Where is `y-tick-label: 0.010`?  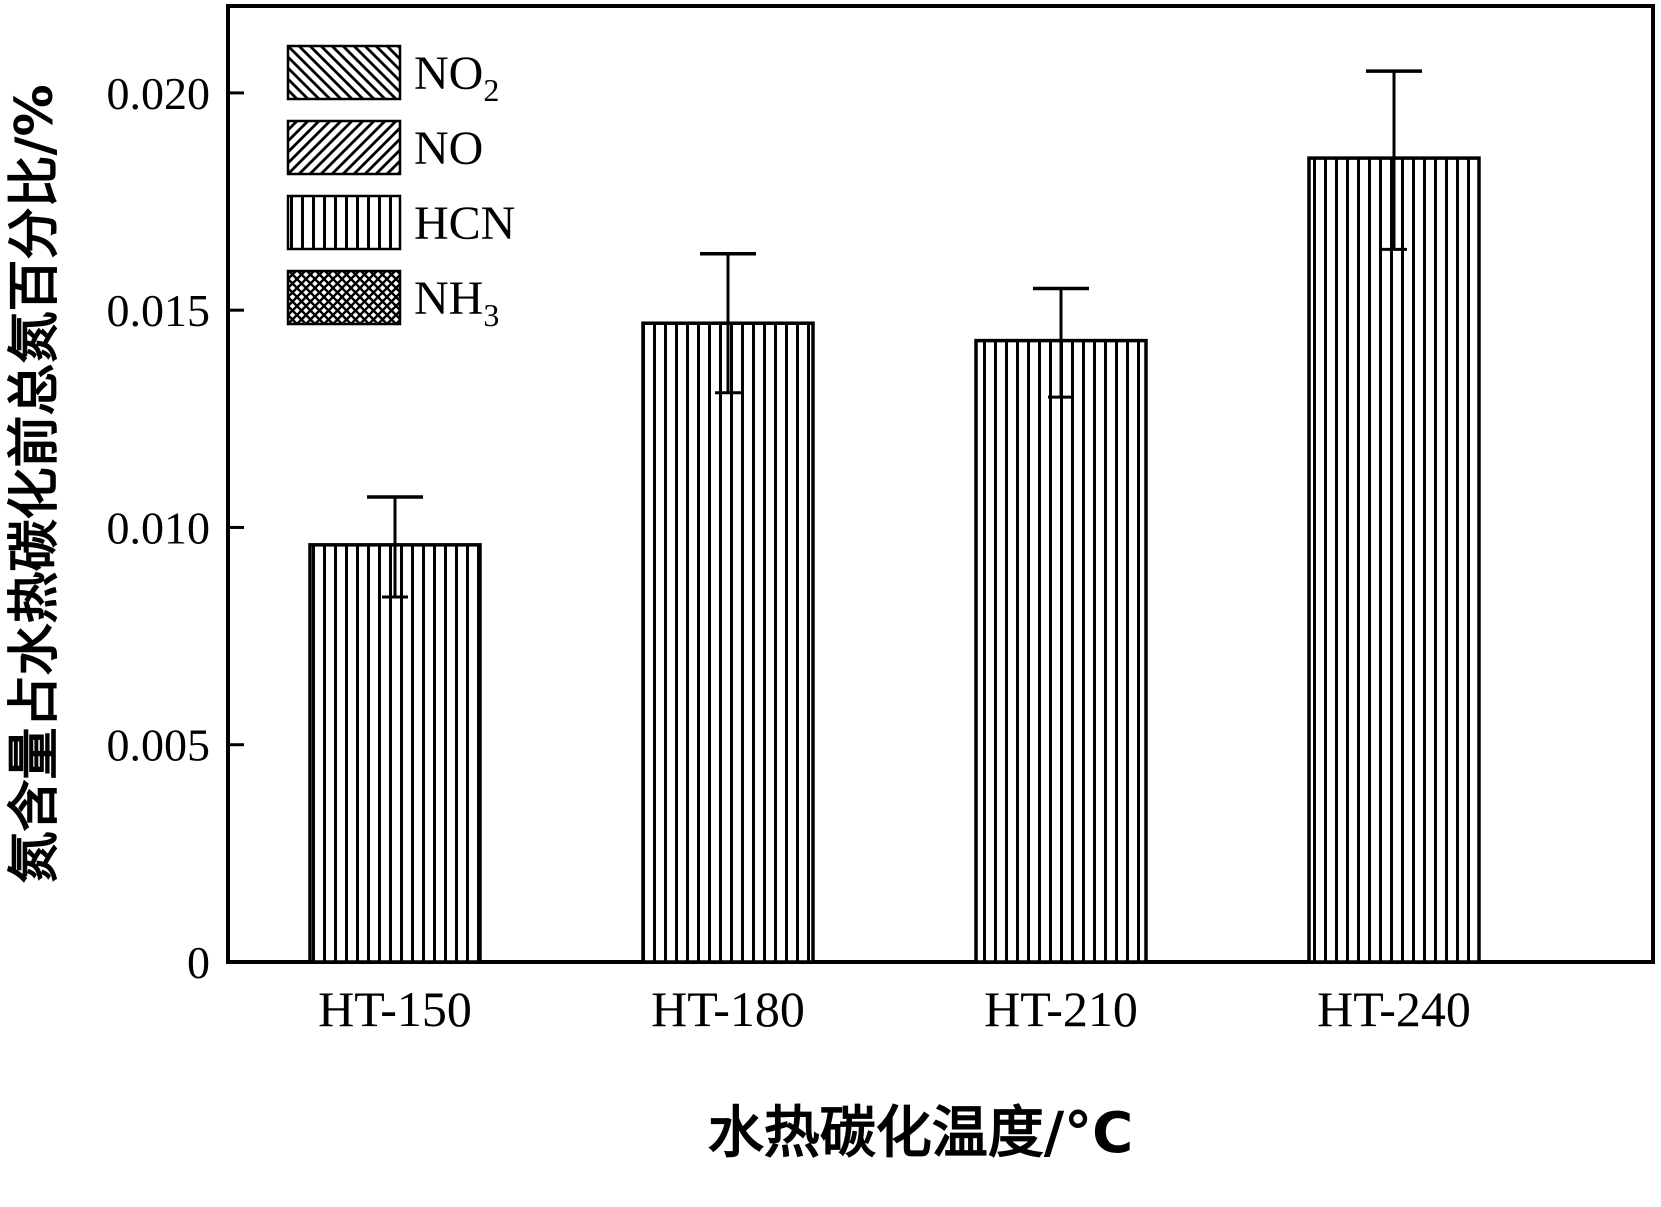 y-tick-label: 0.010 is located at coordinates (159, 527).